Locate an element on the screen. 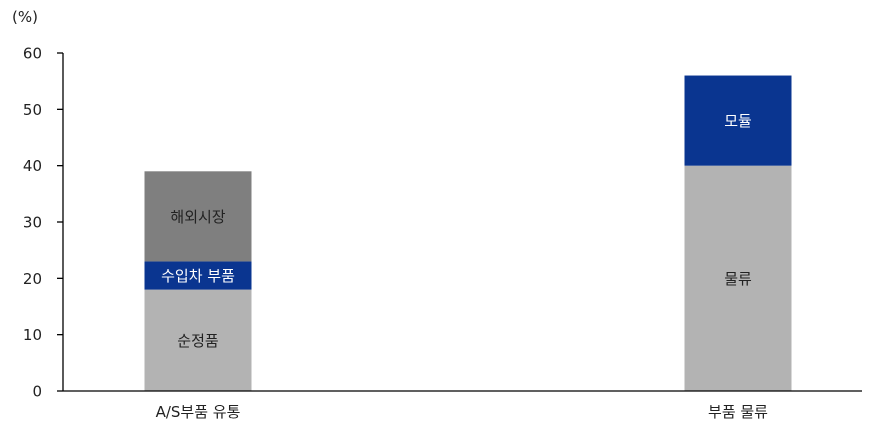 The image size is (874, 424). y-tick-label: 10 is located at coordinates (32, 335).